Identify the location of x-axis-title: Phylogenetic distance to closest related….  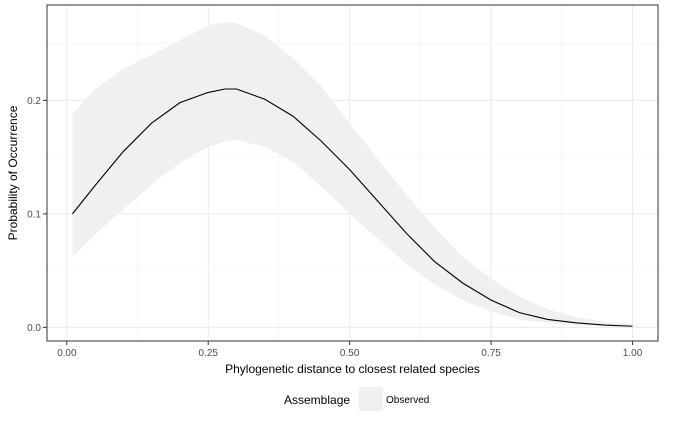
(352, 369).